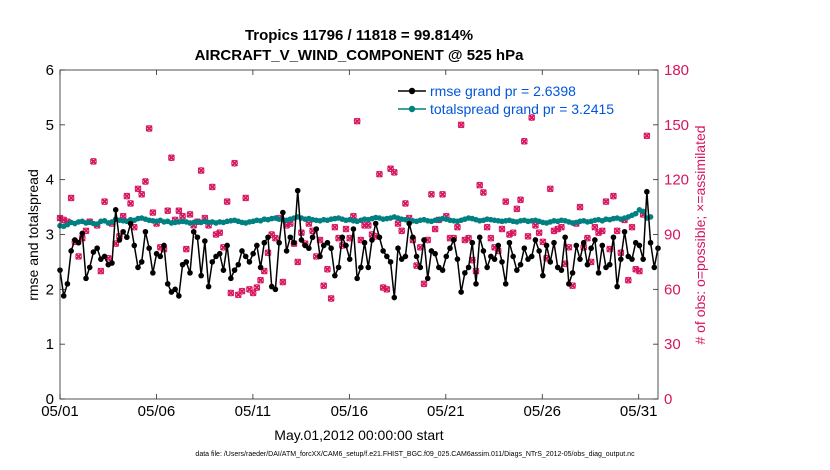 The image size is (830, 470). Describe the element at coordinates (639, 411) in the screenshot. I see `x-tick-label: 05/31` at that location.